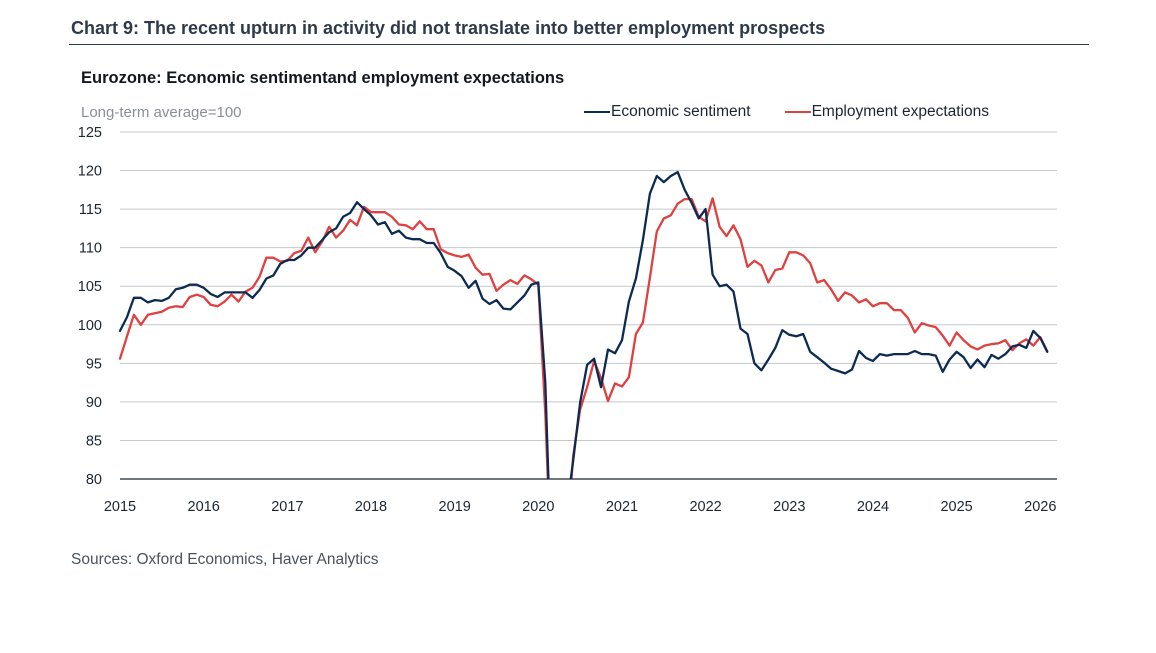 The width and height of the screenshot is (1156, 653). I want to click on x-tick-label: 2016, so click(204, 507).